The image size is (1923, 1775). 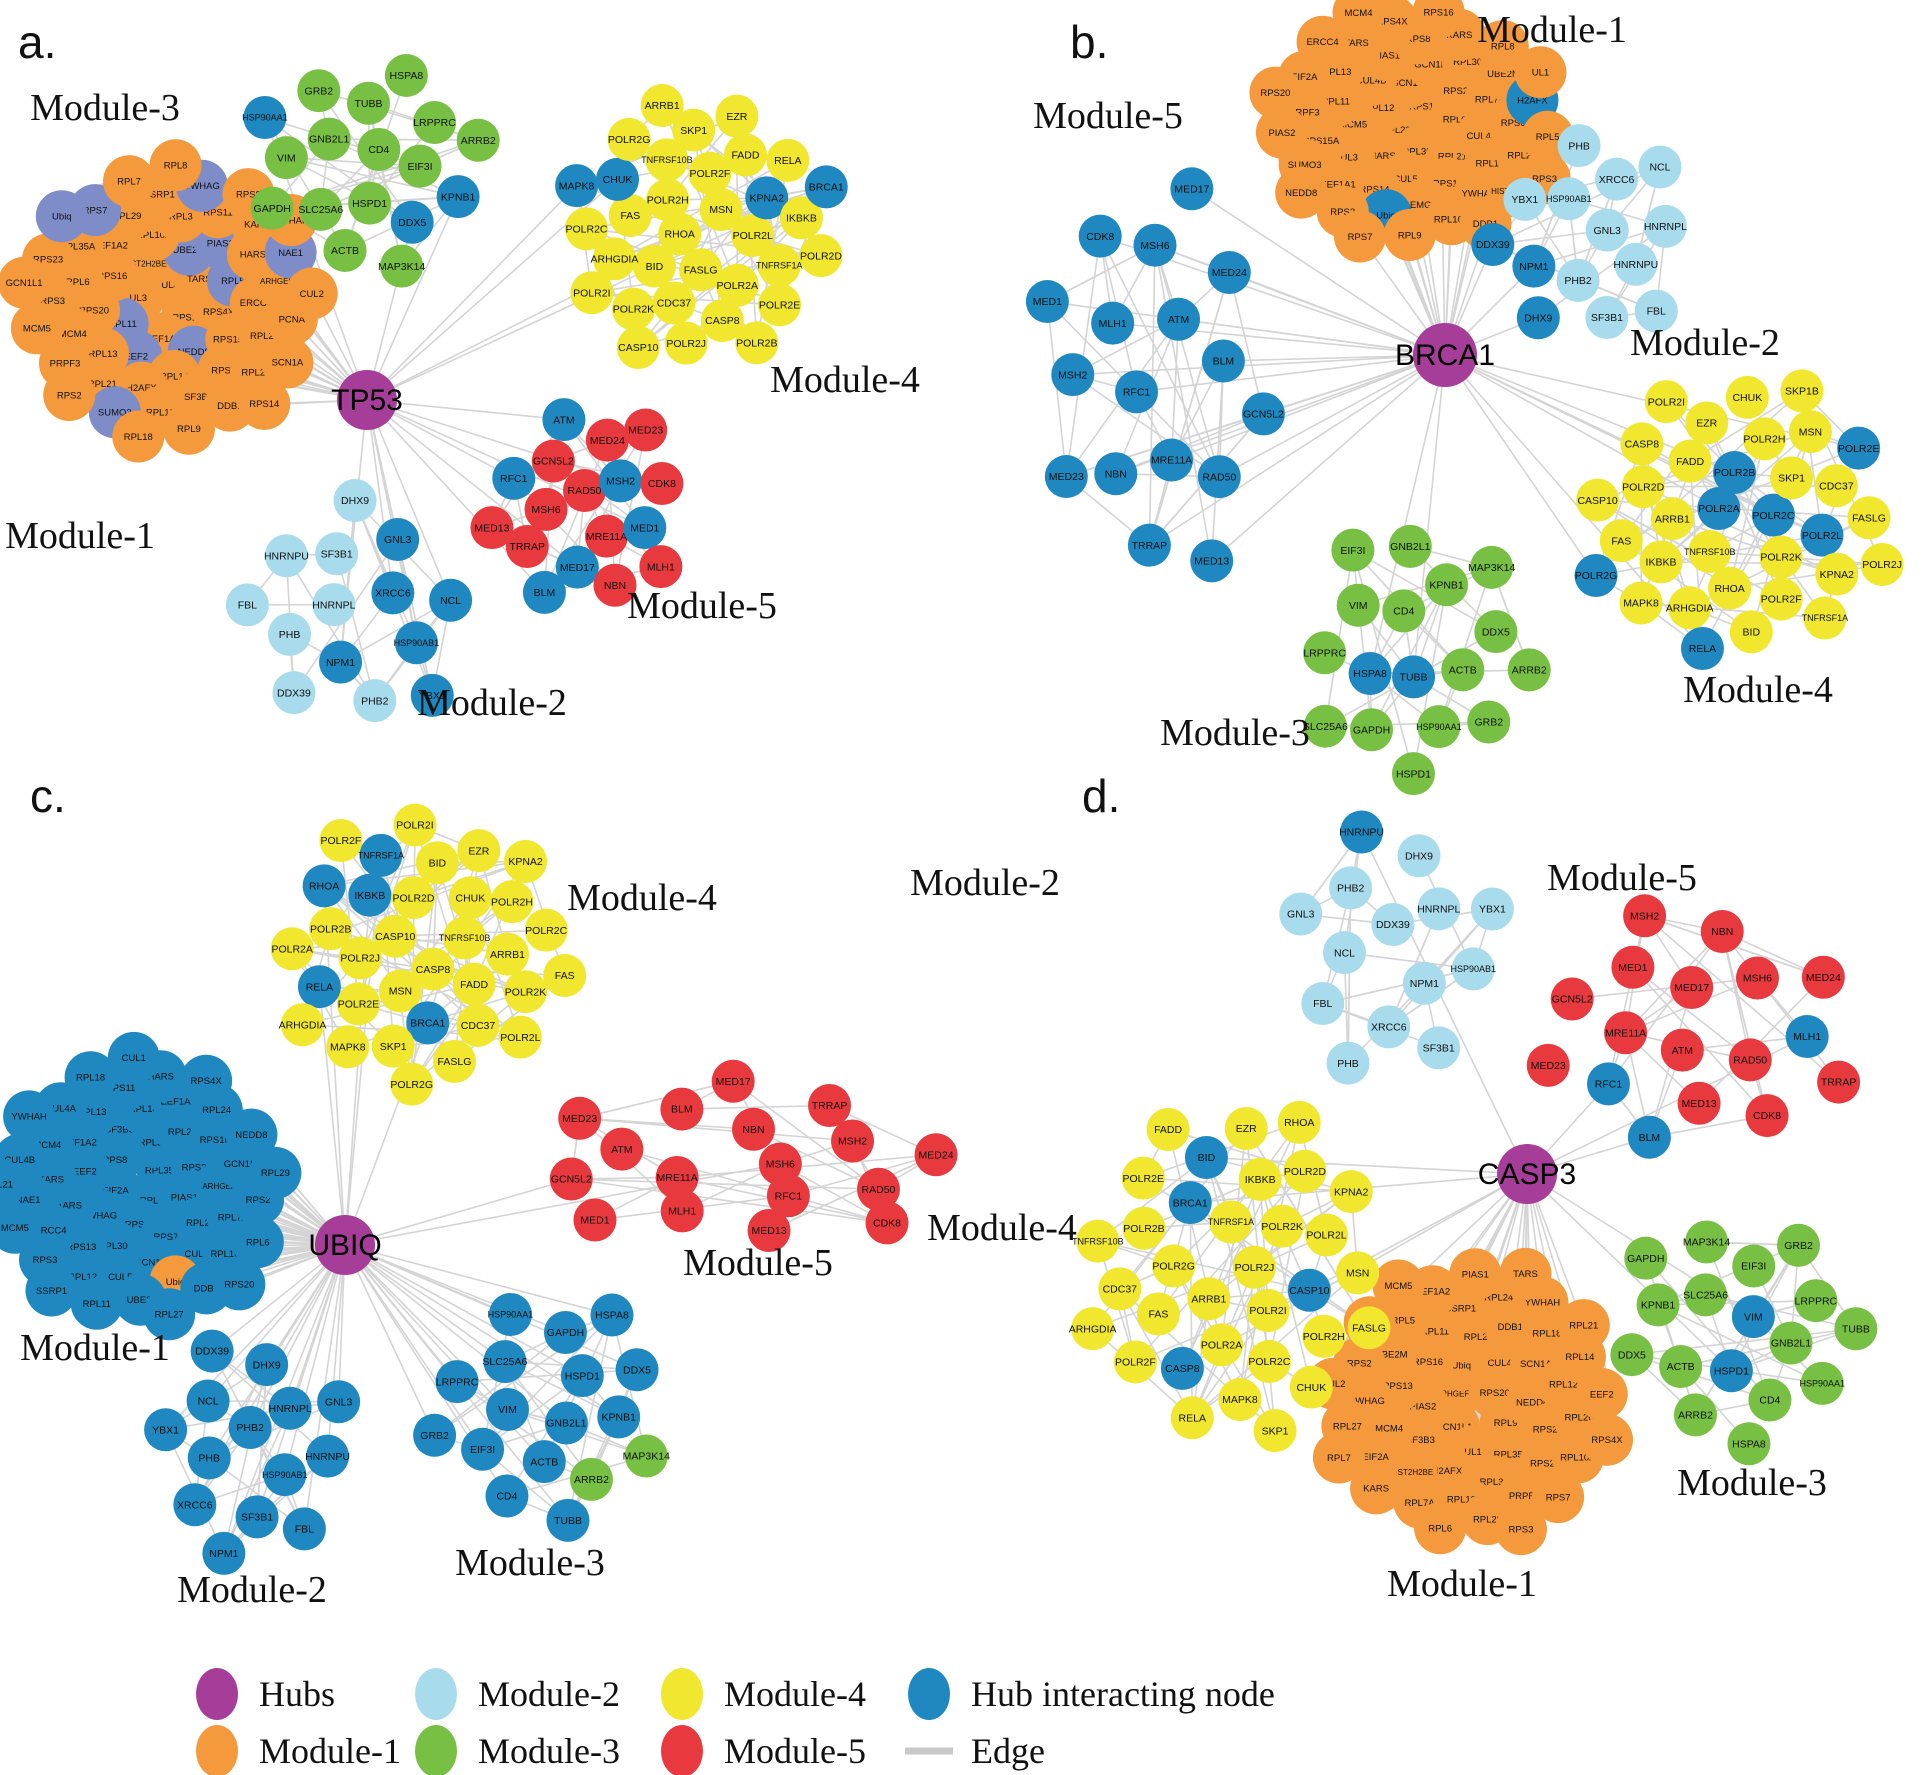 What do you see at coordinates (233, 281) in the screenshot?
I see `node-label-RPL5: RPL5` at bounding box center [233, 281].